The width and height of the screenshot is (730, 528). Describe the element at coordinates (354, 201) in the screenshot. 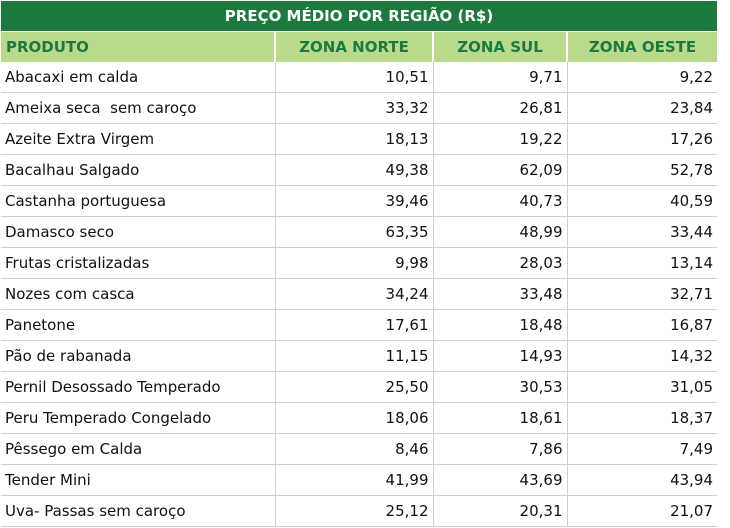

I see `cell-zona-norte: 39,46` at that location.